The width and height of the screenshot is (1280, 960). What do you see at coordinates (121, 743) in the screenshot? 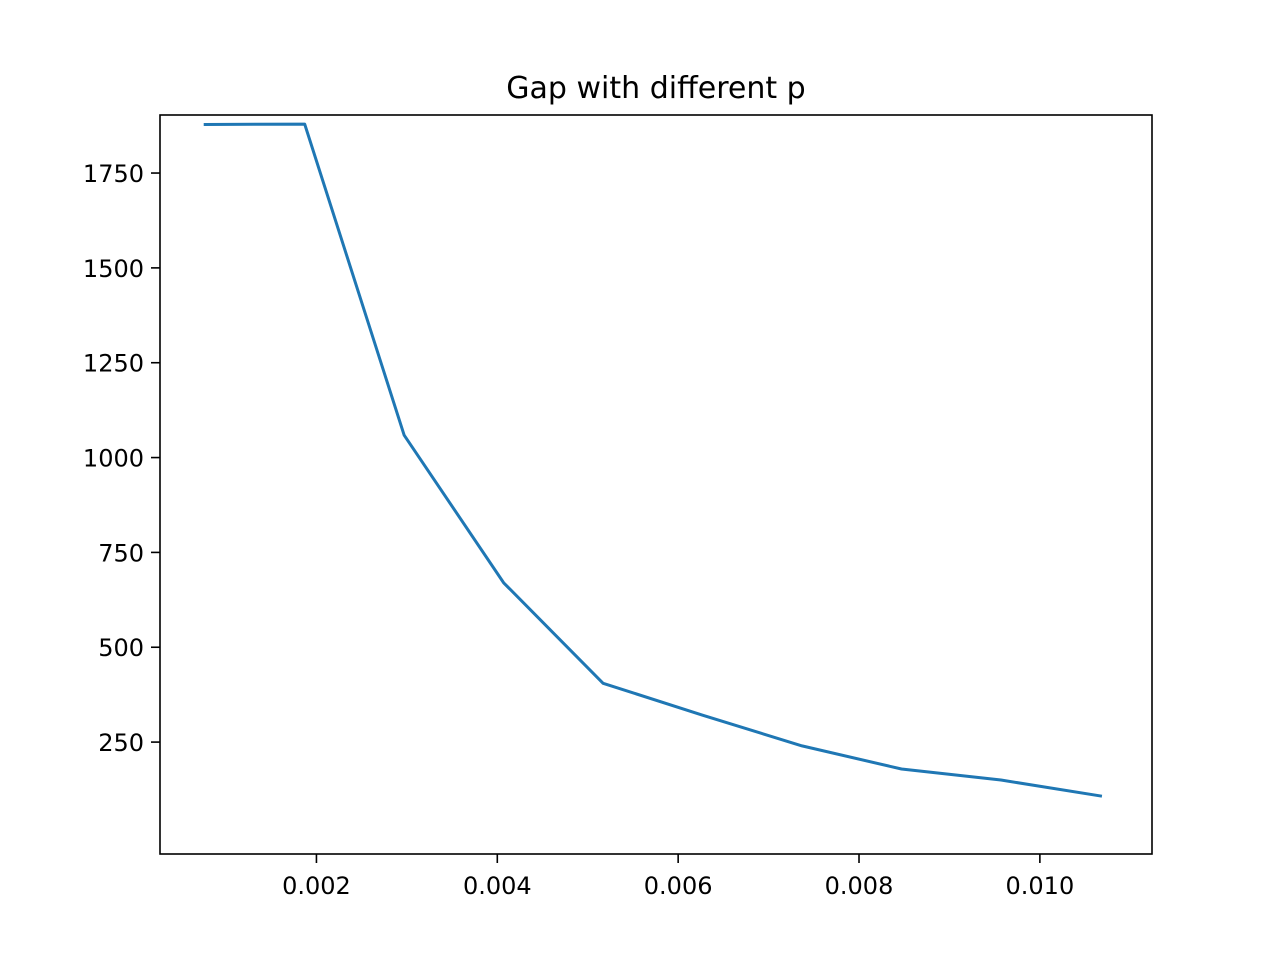
I see `y-tick-label: 250` at bounding box center [121, 743].